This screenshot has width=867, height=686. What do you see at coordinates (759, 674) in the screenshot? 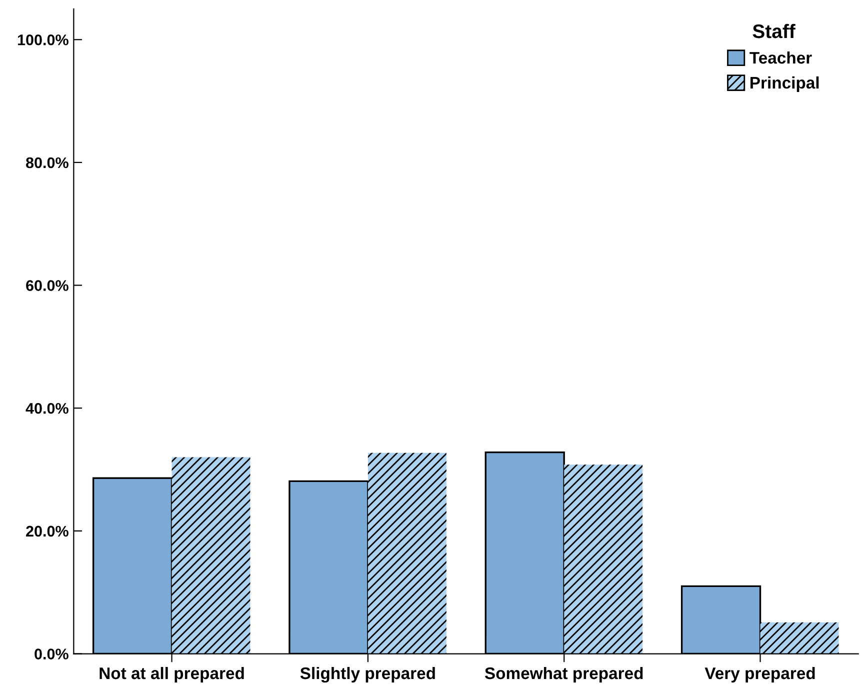
I see `x-tick-label: Very prepared` at bounding box center [759, 674].